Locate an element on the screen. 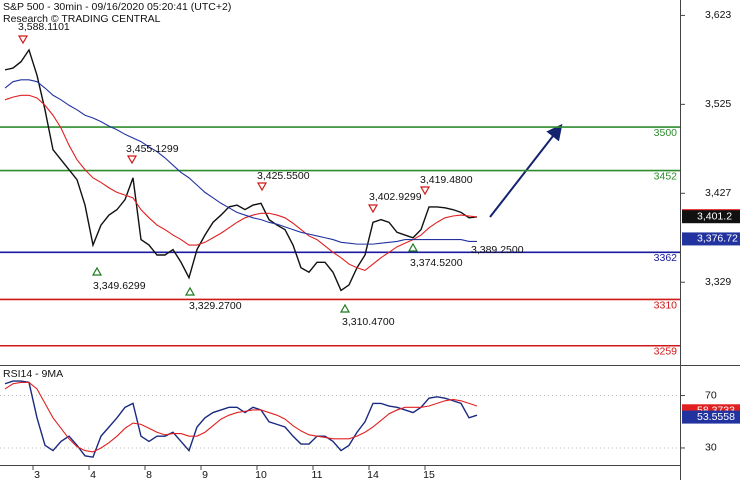 The width and height of the screenshot is (740, 480). annotation-label: 3,310.4700 is located at coordinates (368, 322).